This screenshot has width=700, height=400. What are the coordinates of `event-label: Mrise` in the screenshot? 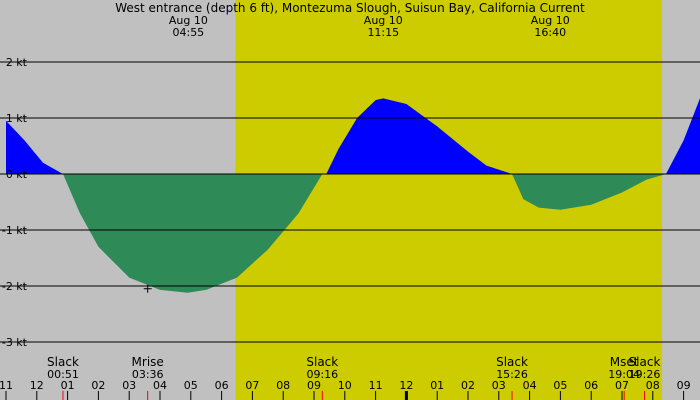 It's located at (148, 362).